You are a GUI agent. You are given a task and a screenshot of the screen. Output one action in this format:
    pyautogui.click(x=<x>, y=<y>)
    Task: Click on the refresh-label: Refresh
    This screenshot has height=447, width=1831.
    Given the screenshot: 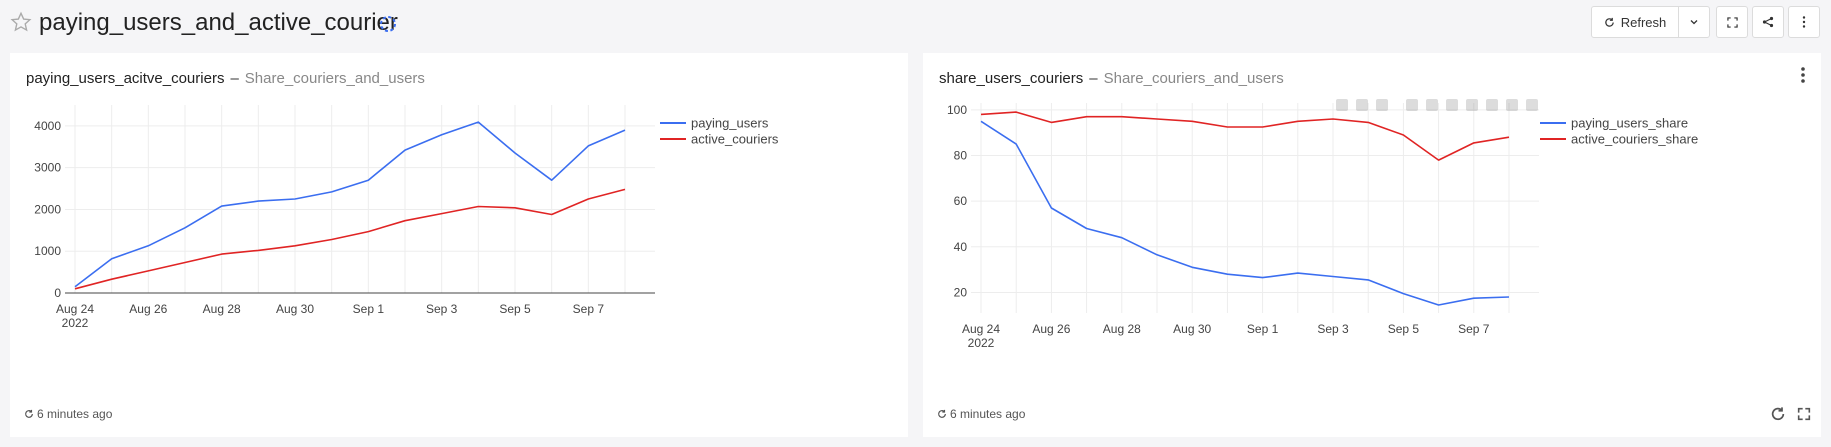 What is the action you would take?
    pyautogui.click(x=1643, y=22)
    